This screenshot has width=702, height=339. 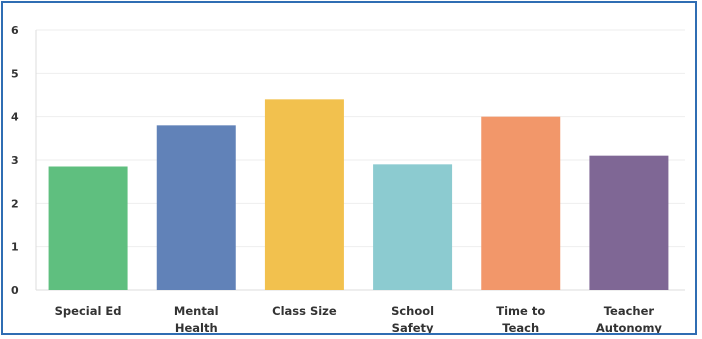 I want to click on x-category-label: Teacher Autonomy, so click(x=629, y=318).